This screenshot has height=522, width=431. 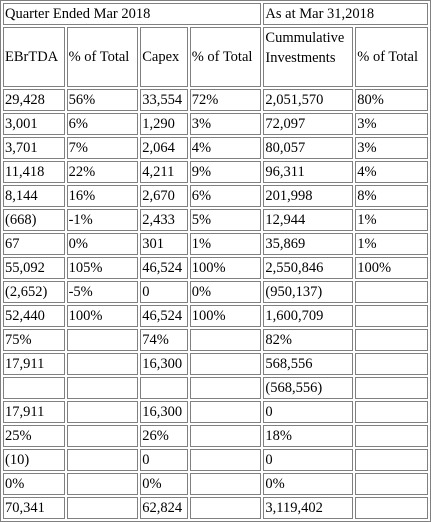 I want to click on col-header-pct-ebrtda: % of Total, so click(x=102, y=57).